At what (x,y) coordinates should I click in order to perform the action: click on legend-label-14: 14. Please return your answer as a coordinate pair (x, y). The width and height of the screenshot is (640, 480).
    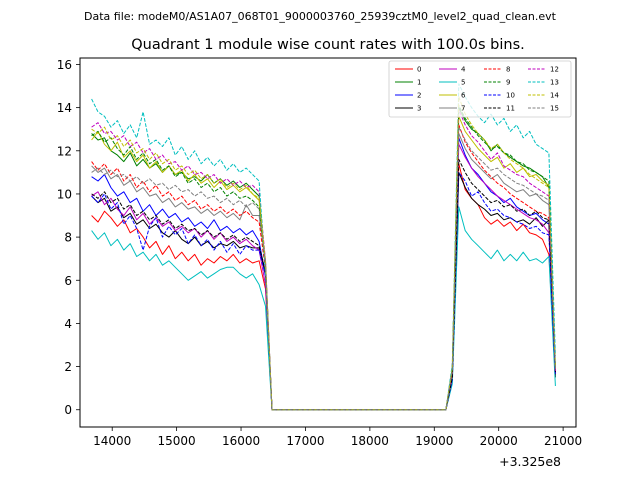
    Looking at the image, I should click on (554, 96).